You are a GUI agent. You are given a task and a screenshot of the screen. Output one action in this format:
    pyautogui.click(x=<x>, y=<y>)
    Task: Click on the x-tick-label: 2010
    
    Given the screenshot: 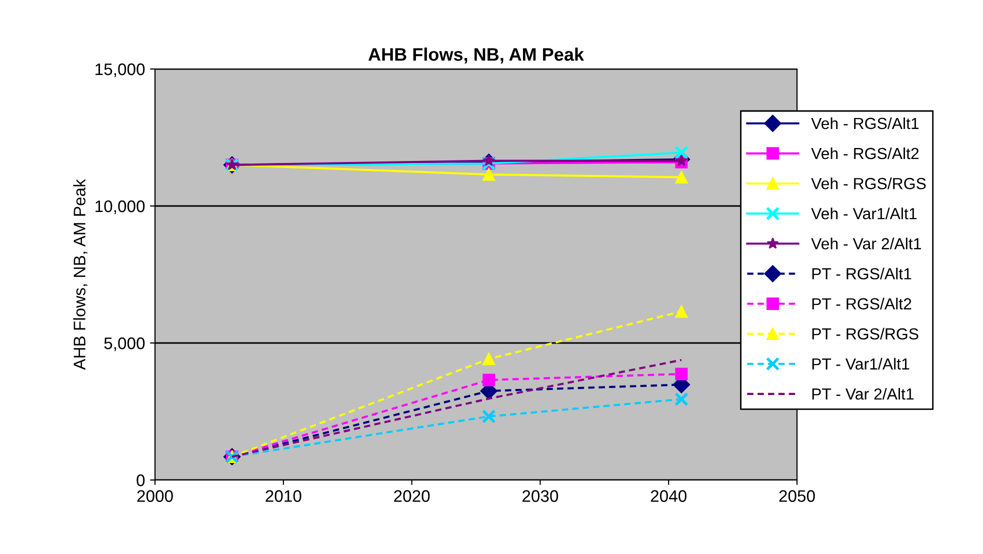 What is the action you would take?
    pyautogui.click(x=284, y=496)
    